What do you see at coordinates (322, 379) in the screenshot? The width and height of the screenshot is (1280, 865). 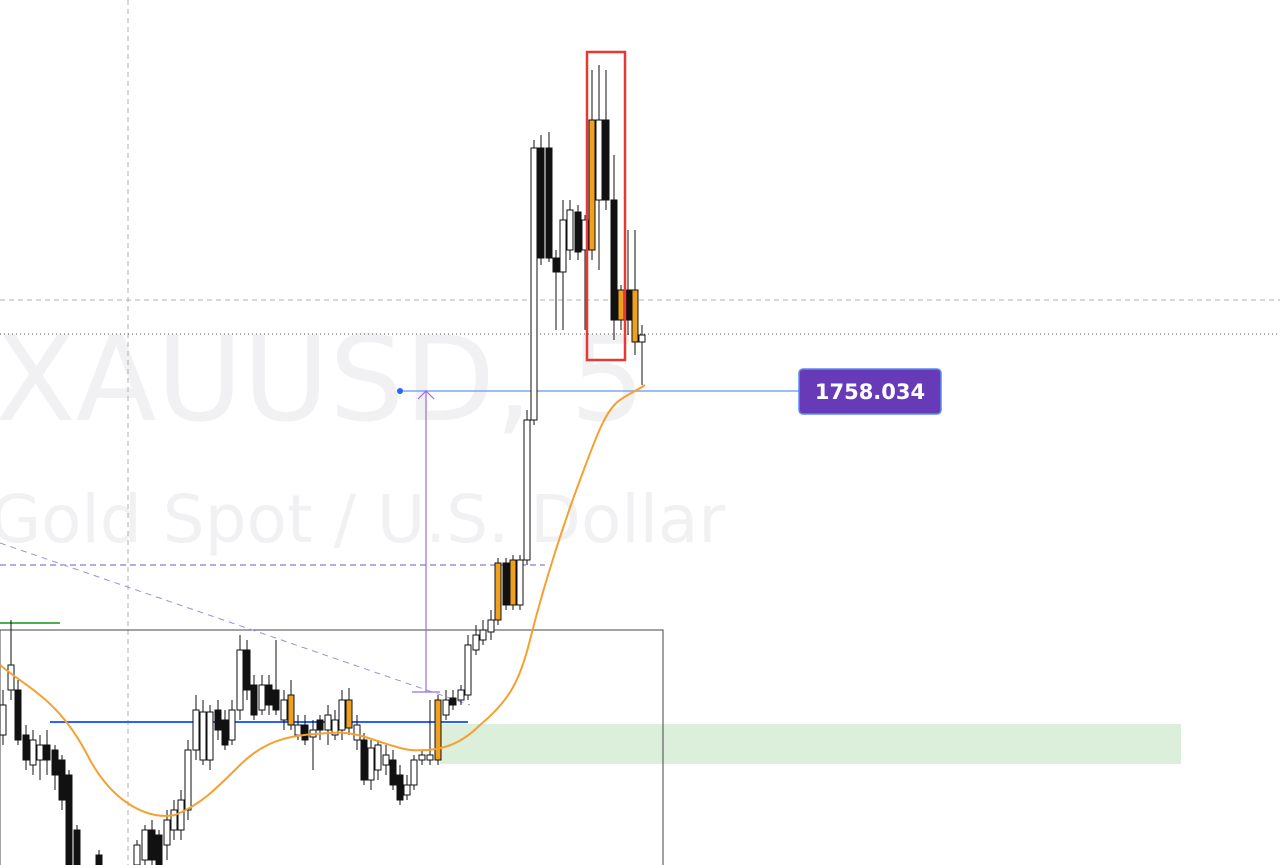 I see `watermark-symbol: XAUUSD, 5` at bounding box center [322, 379].